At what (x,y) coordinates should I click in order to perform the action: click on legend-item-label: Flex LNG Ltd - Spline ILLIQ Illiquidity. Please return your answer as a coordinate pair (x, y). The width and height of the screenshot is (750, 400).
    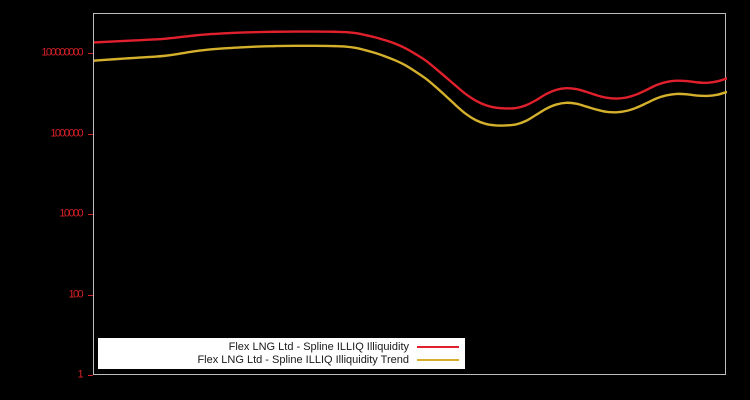
    Looking at the image, I should click on (318, 347).